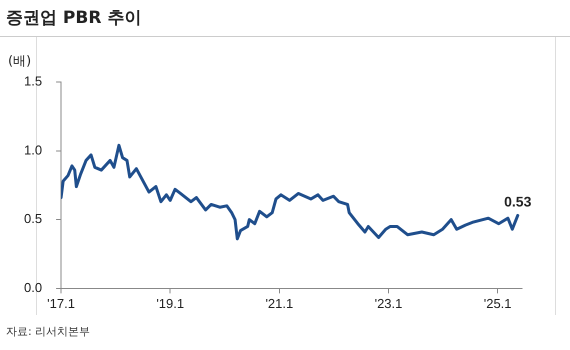 The image size is (570, 350). Describe the element at coordinates (74, 18) in the screenshot. I see `chart-title: 증권업 PBR 추이` at that location.